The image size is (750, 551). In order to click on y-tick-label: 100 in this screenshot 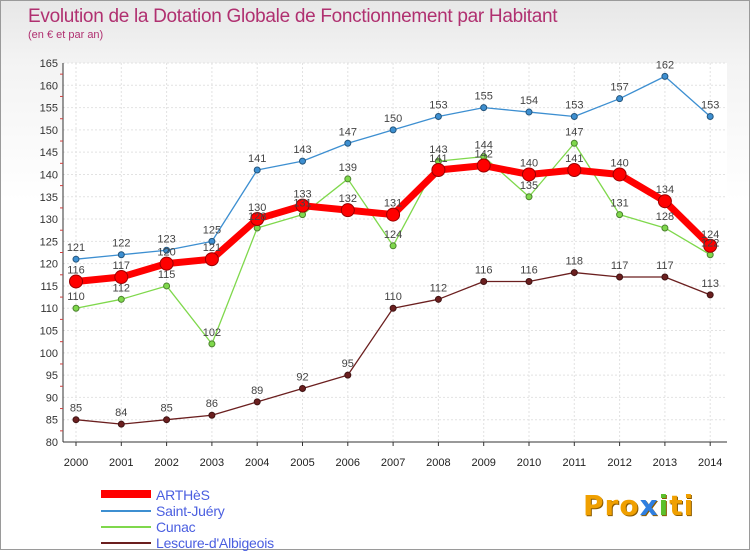, I will do `click(49, 354)`.